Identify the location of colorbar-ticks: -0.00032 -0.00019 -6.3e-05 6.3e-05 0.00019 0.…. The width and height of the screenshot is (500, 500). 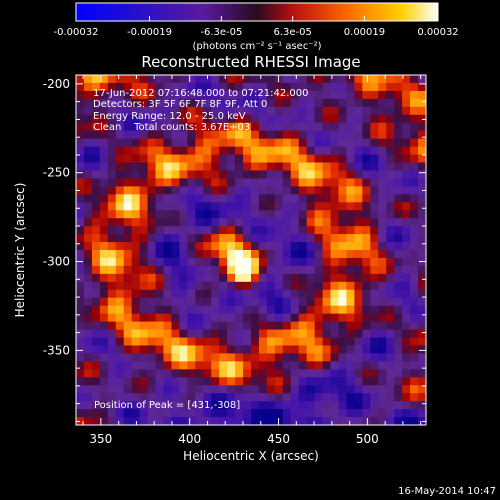
(256, 27).